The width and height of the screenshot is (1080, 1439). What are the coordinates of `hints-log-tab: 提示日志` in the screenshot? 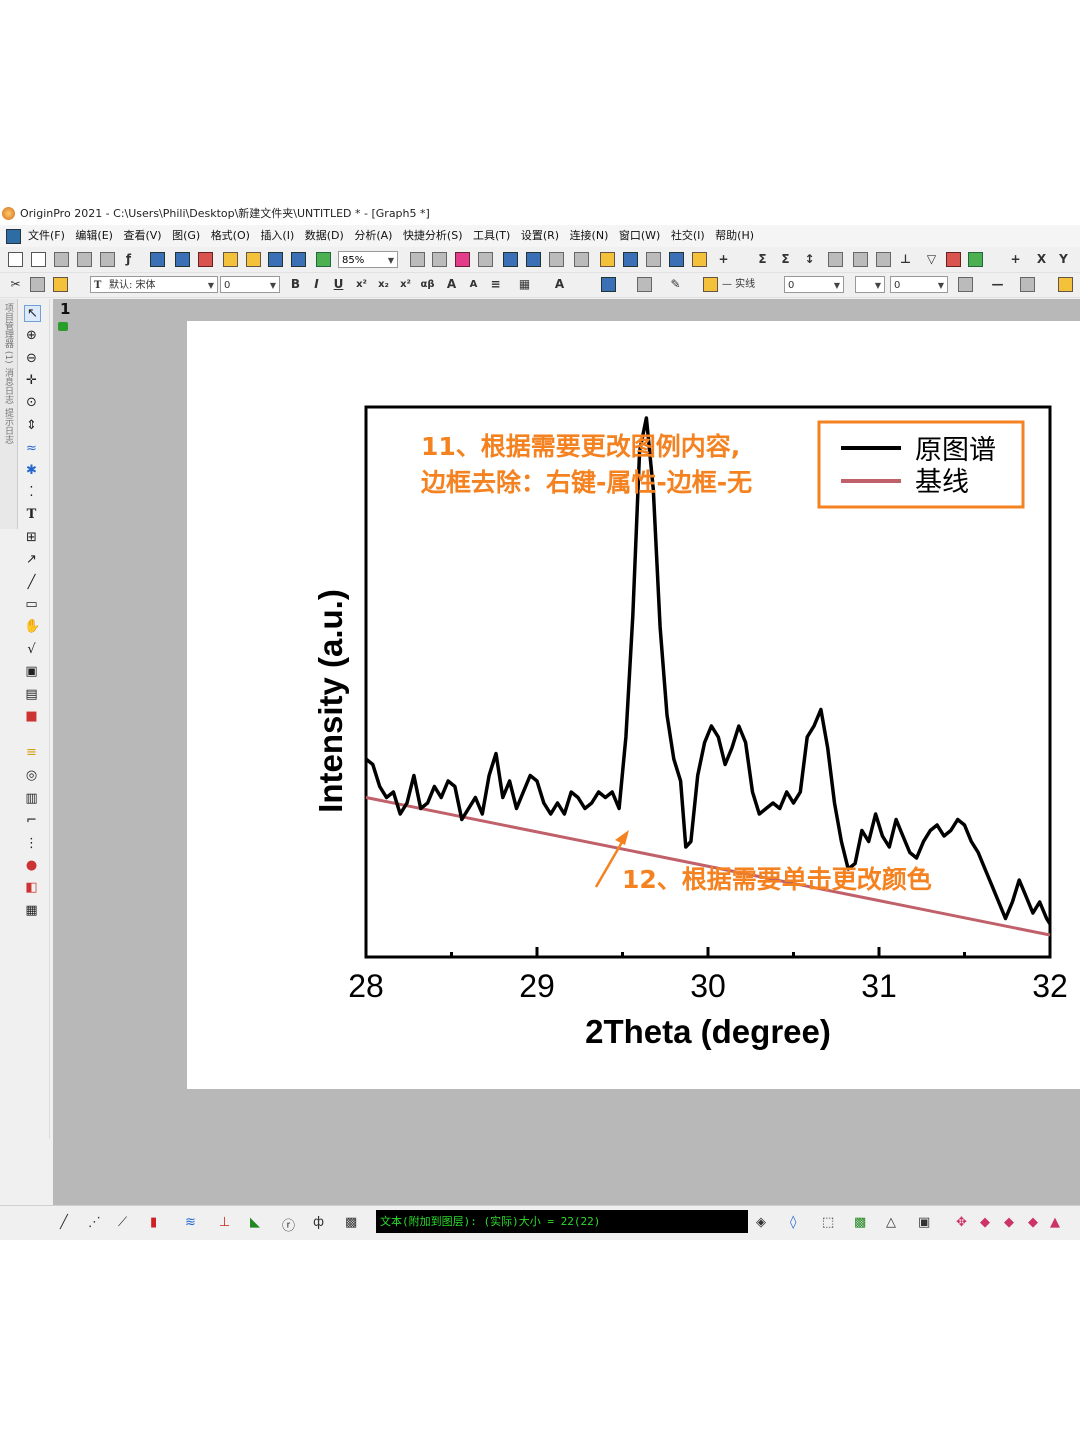 It's located at (8, 425).